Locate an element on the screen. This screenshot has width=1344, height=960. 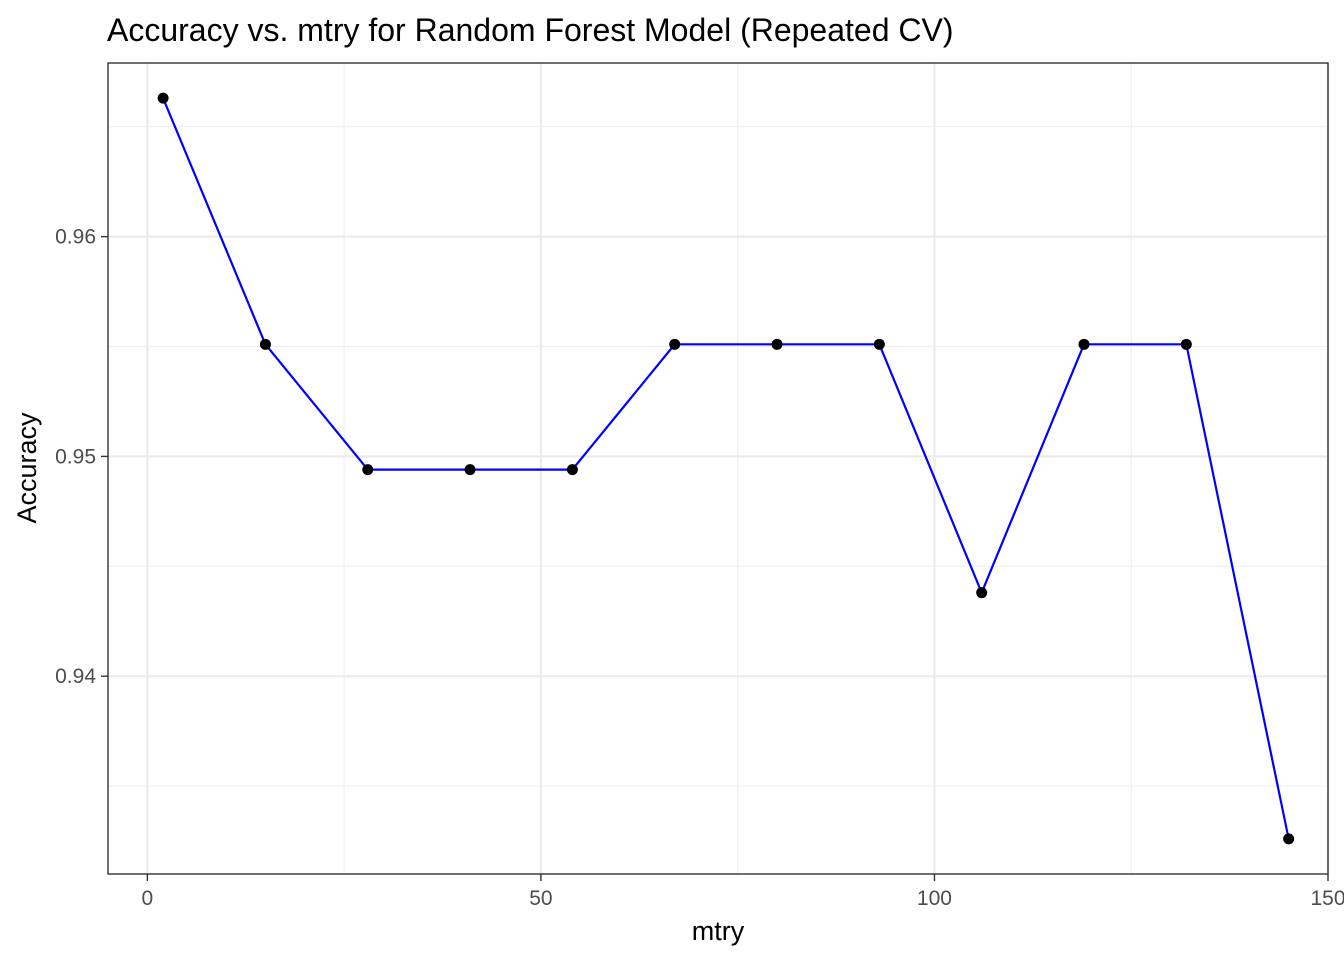
x-tick-label: 100 is located at coordinates (934, 898).